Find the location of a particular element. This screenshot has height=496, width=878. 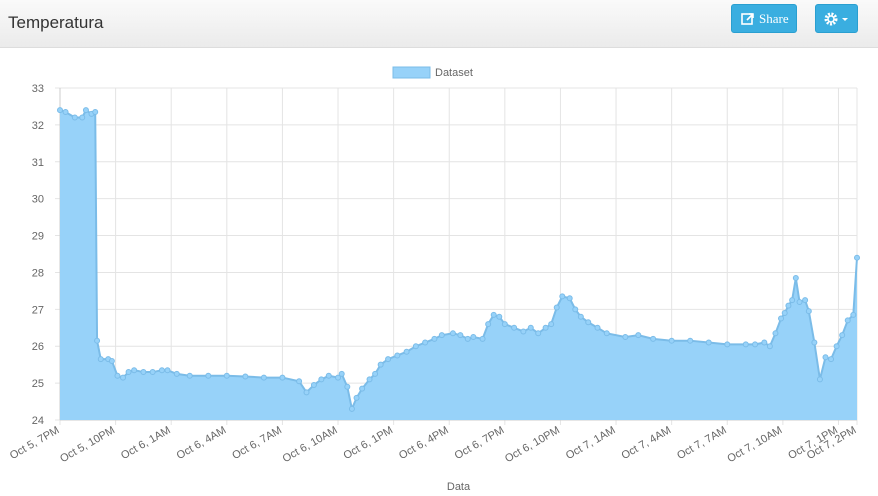

settings-button is located at coordinates (836, 18).